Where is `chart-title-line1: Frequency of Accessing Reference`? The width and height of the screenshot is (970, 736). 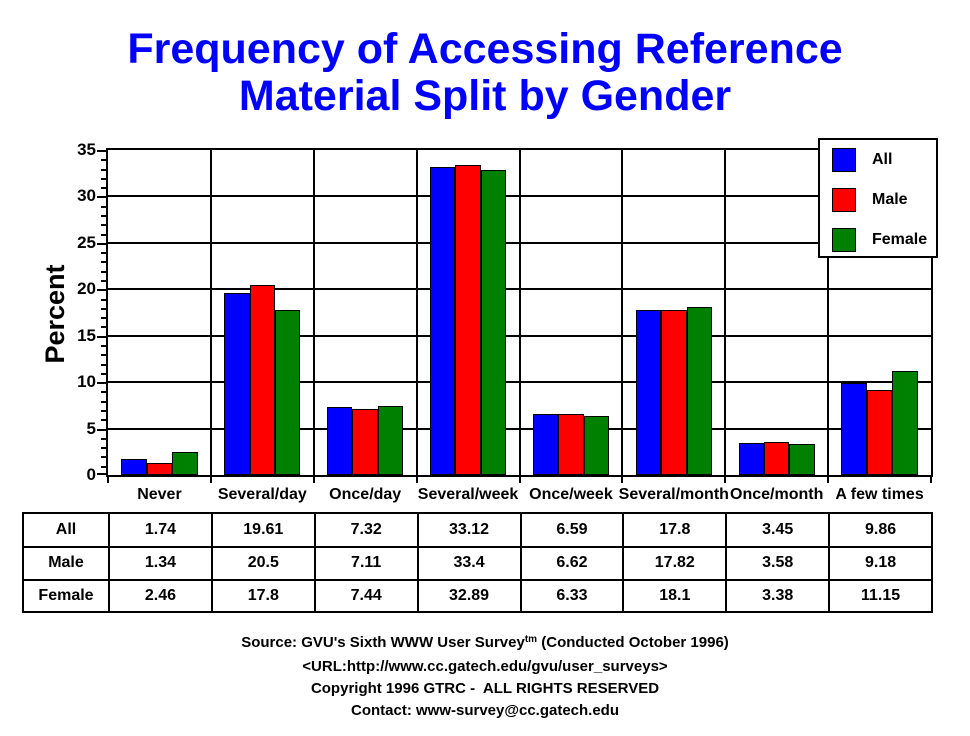 chart-title-line1: Frequency of Accessing Reference is located at coordinates (485, 49).